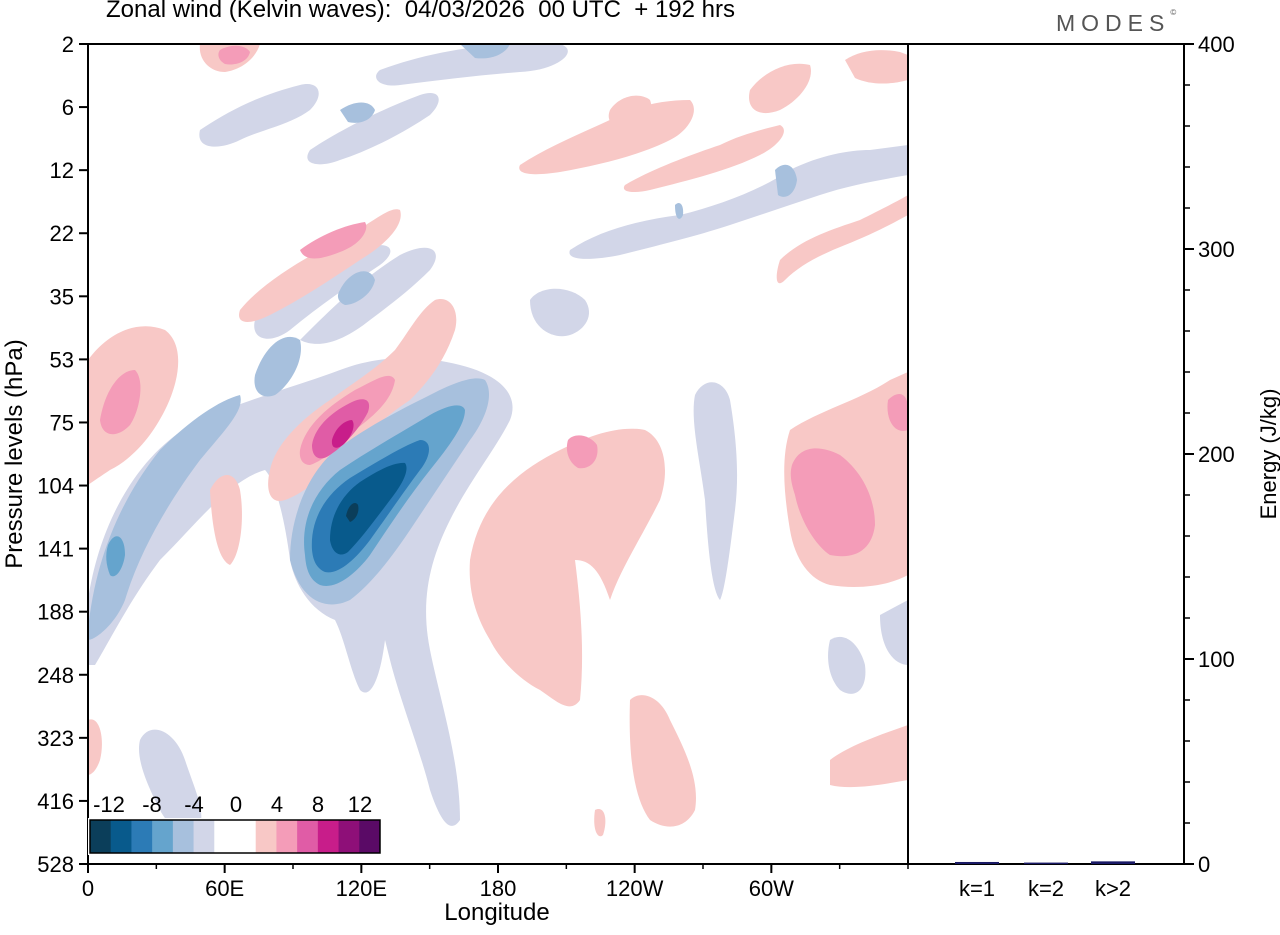  Describe the element at coordinates (170, 781) in the screenshot. I see `easterly-band-surface` at that location.